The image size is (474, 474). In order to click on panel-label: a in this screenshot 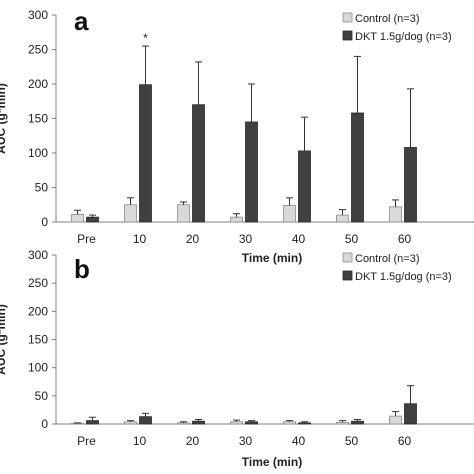, I will do `click(81, 21)`.